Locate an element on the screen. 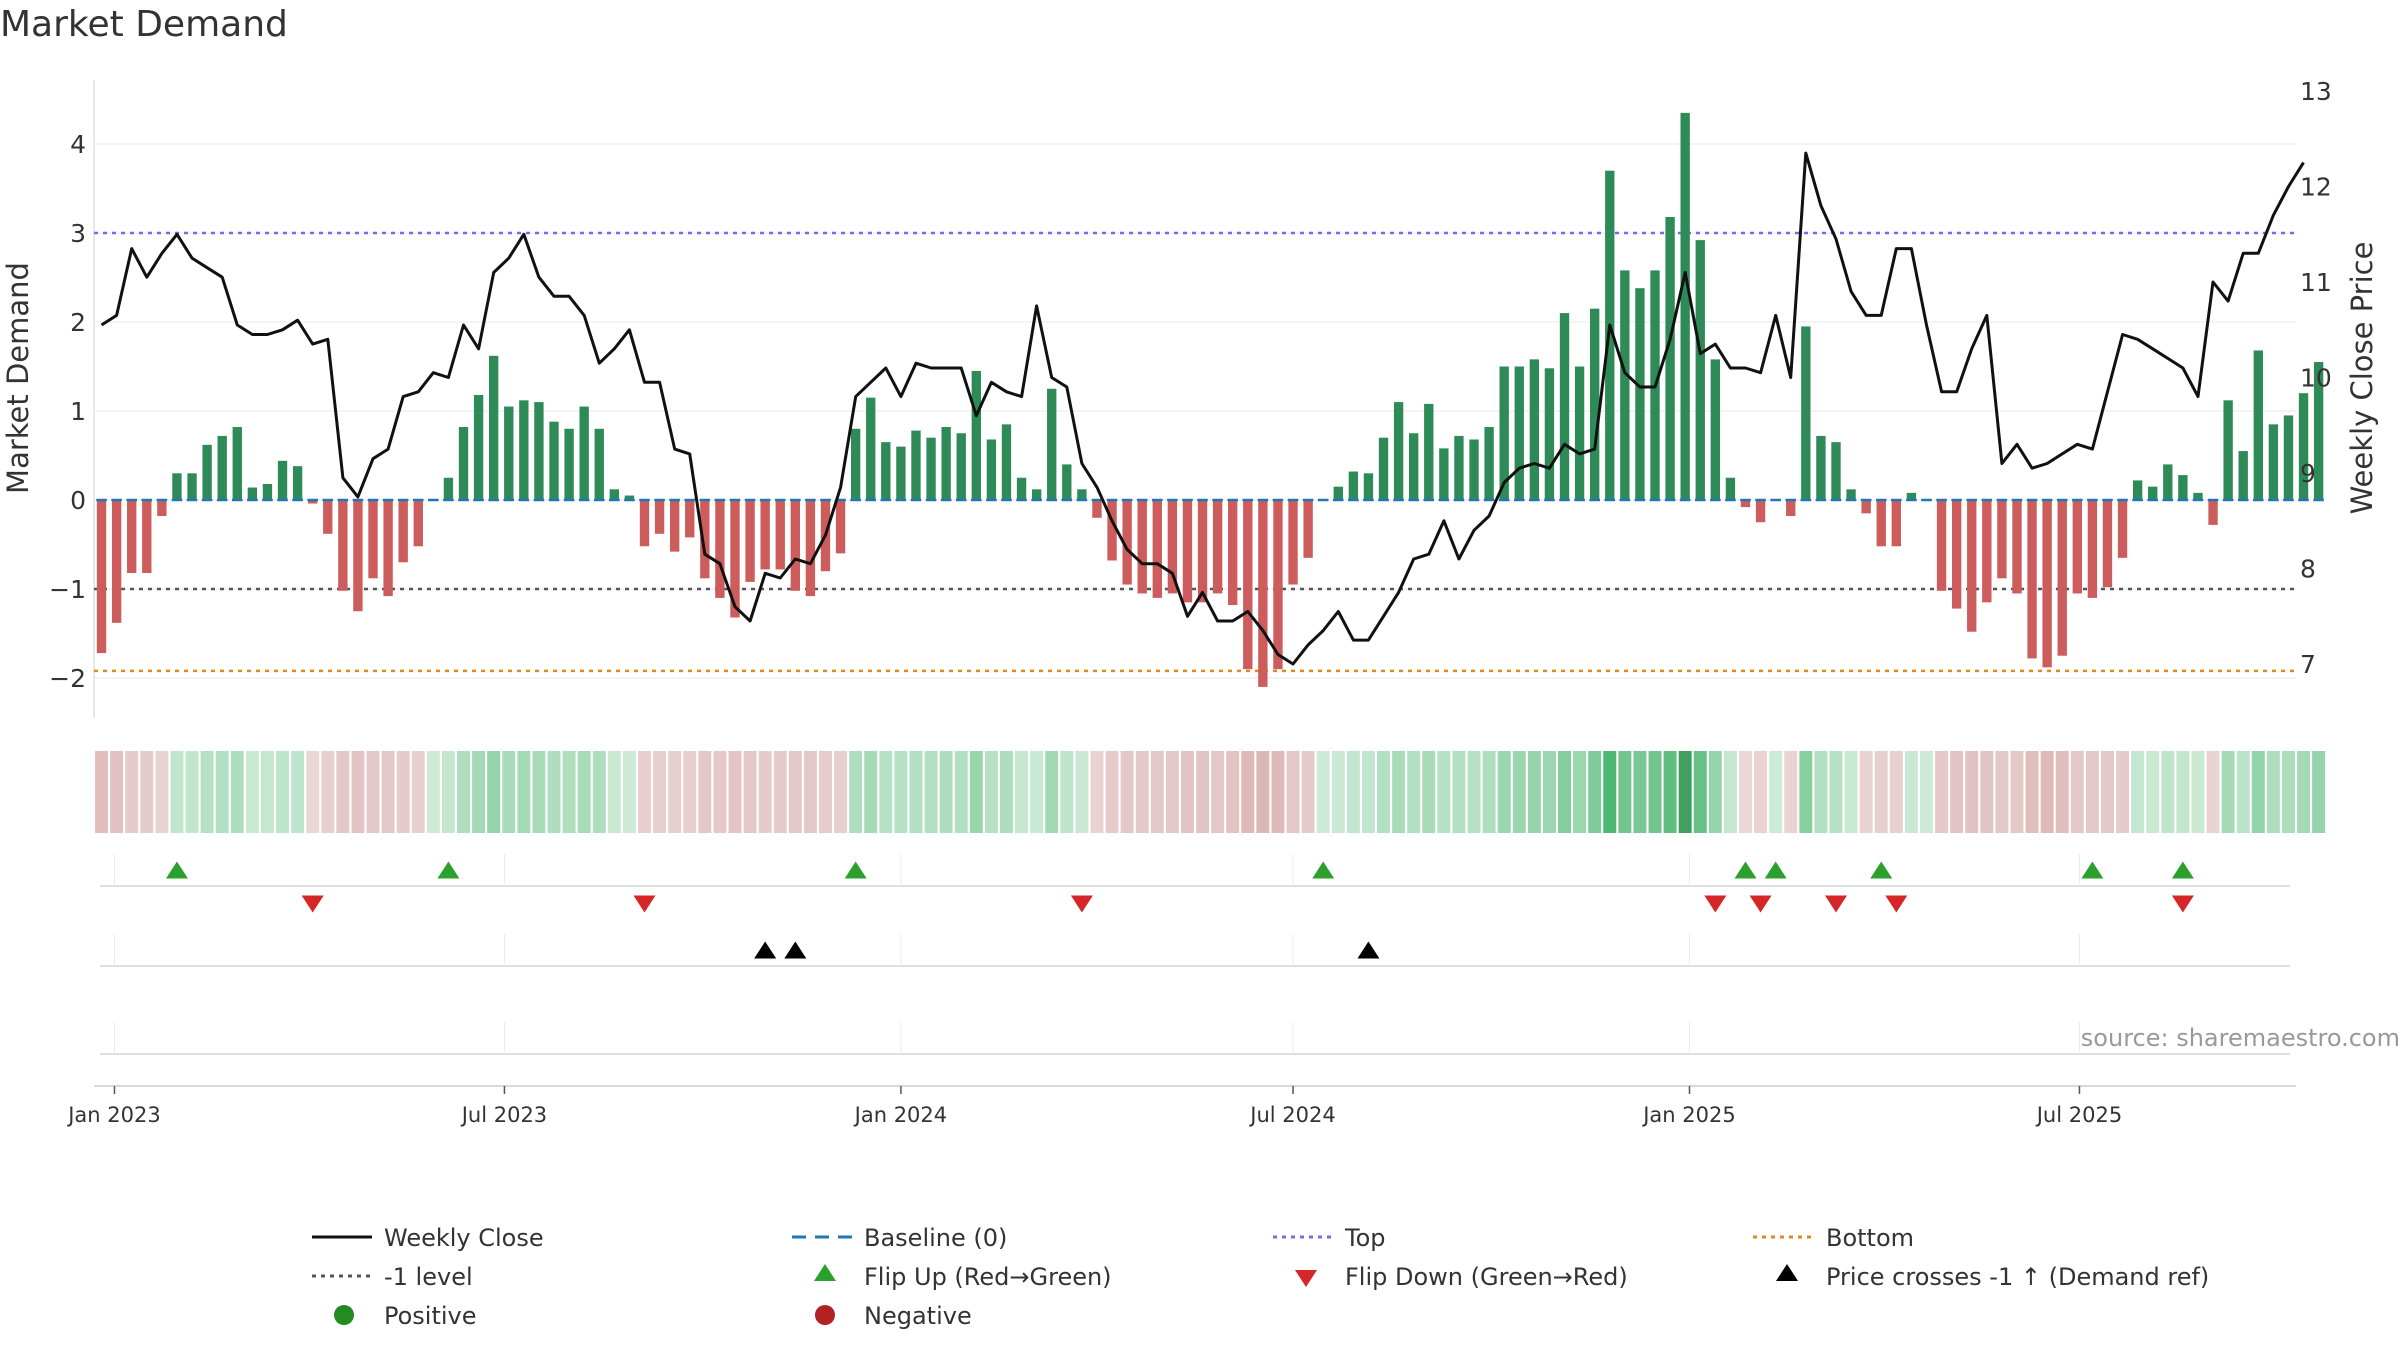 The height and width of the screenshot is (1350, 2400). y2-tick-label: 7 is located at coordinates (2308, 664).